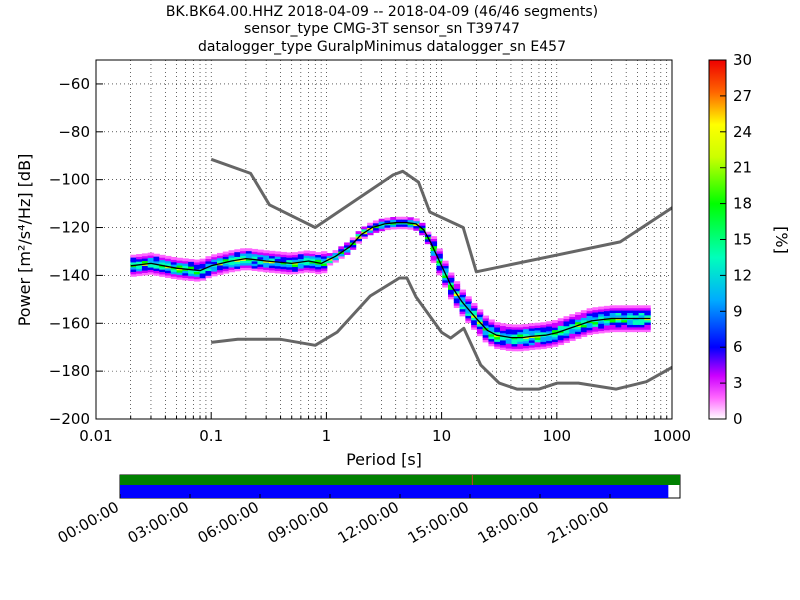  What do you see at coordinates (738, 347) in the screenshot?
I see `colorbar-tick-label: 6` at bounding box center [738, 347].